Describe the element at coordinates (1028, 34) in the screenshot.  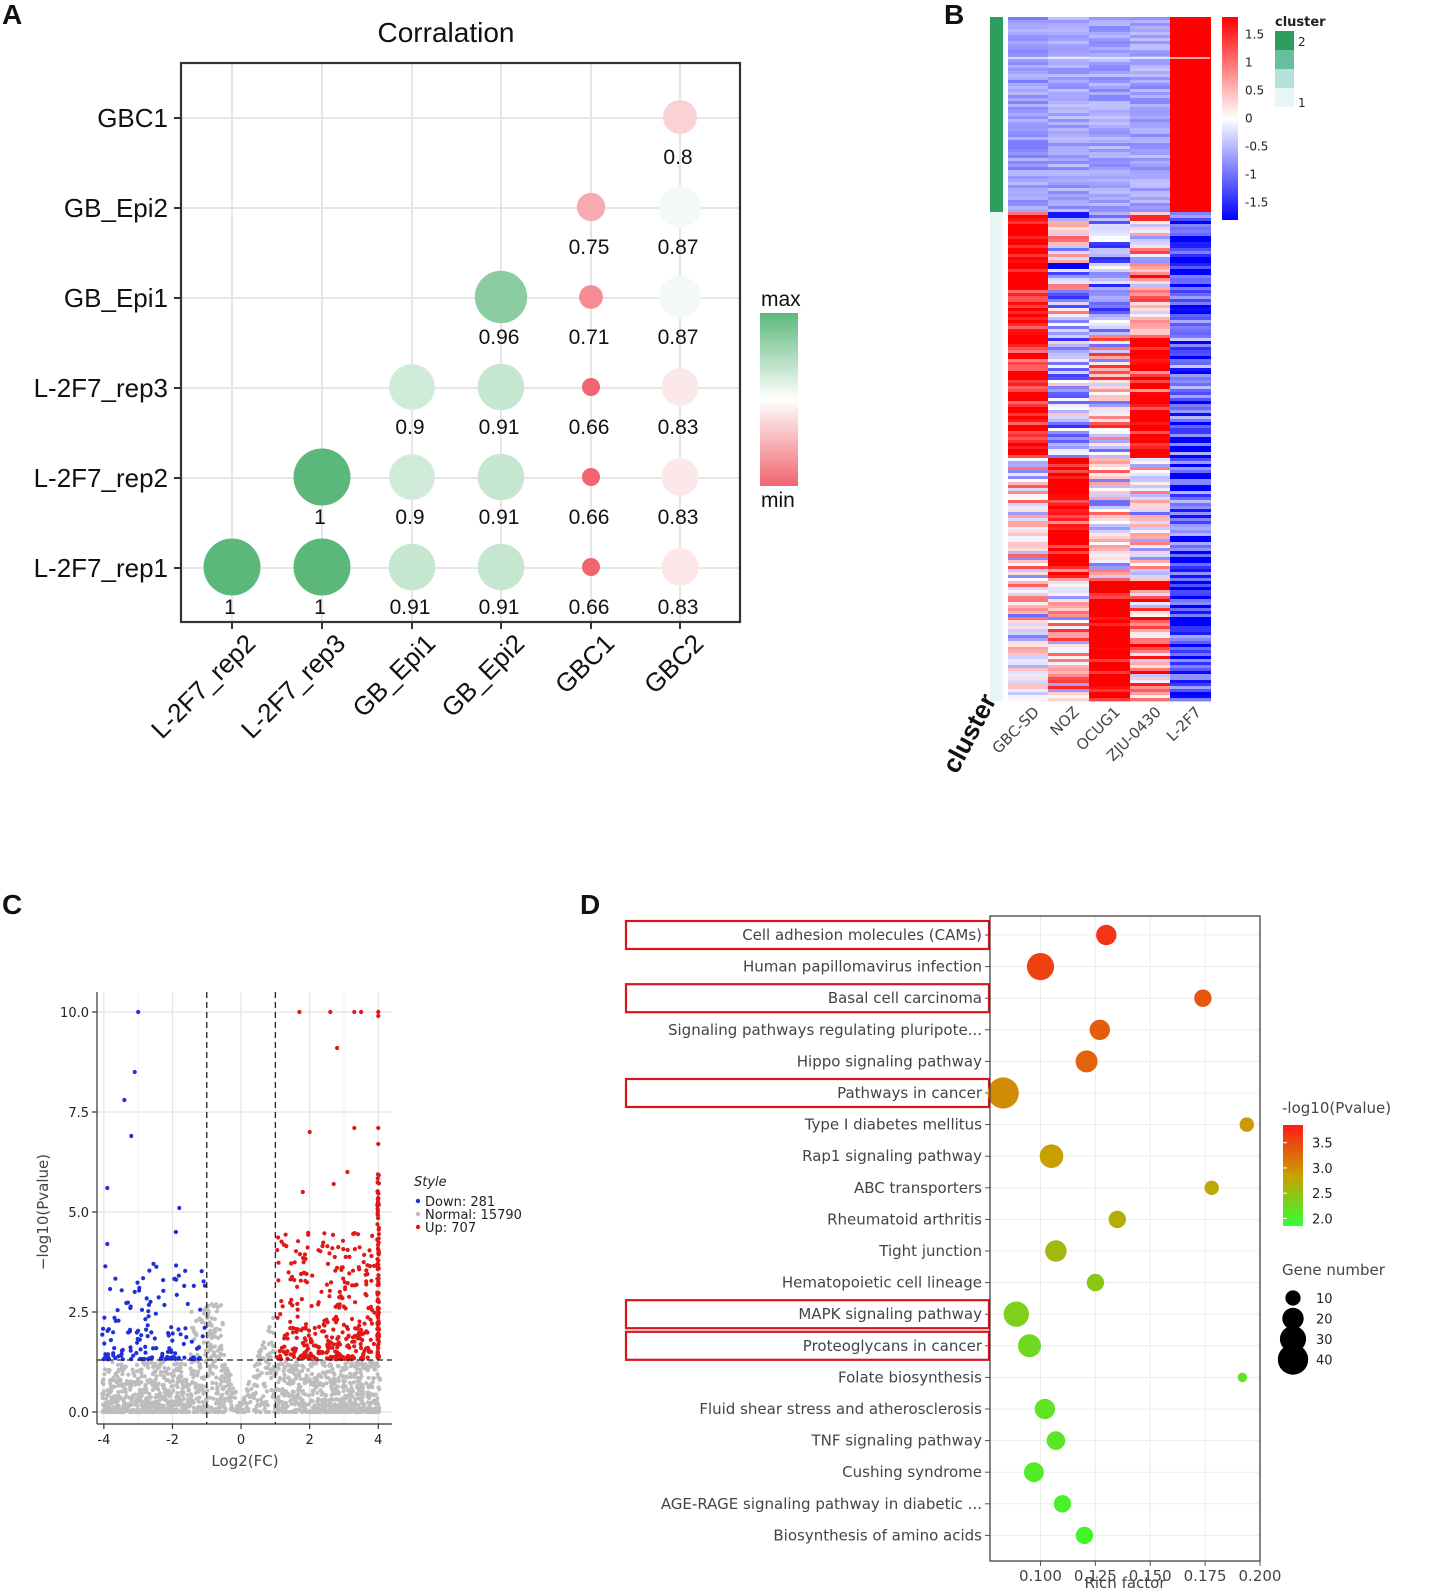
I see `panel-b-cell-r5-gbc-sd` at that location.